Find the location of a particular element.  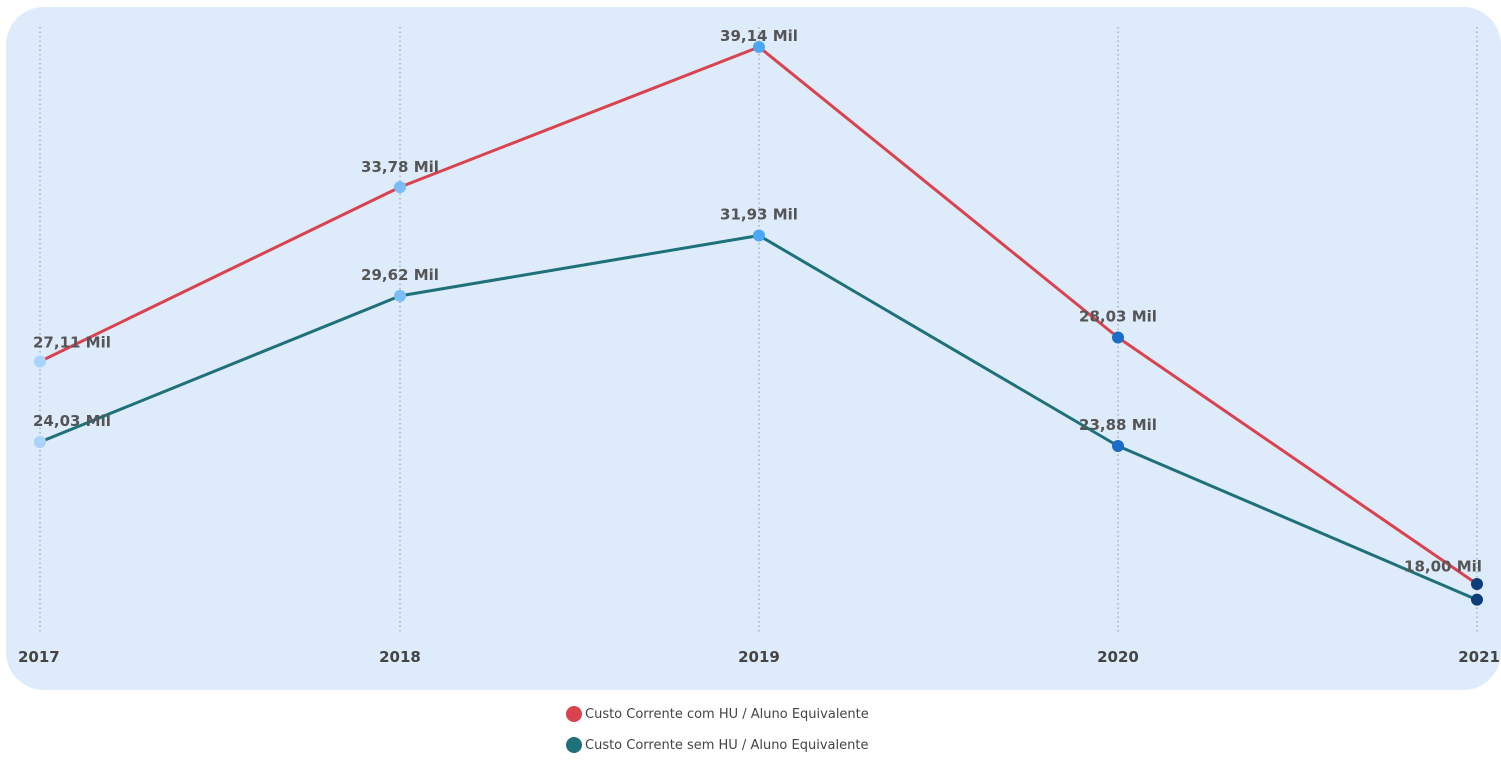

x-axis-ticks: 2017 2018 2019 2020 2021 is located at coordinates (759, 657).